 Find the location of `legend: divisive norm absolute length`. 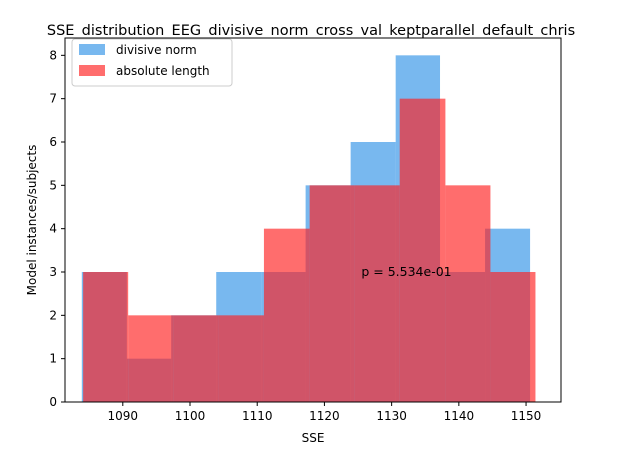

legend: divisive norm absolute length is located at coordinates (152, 62).